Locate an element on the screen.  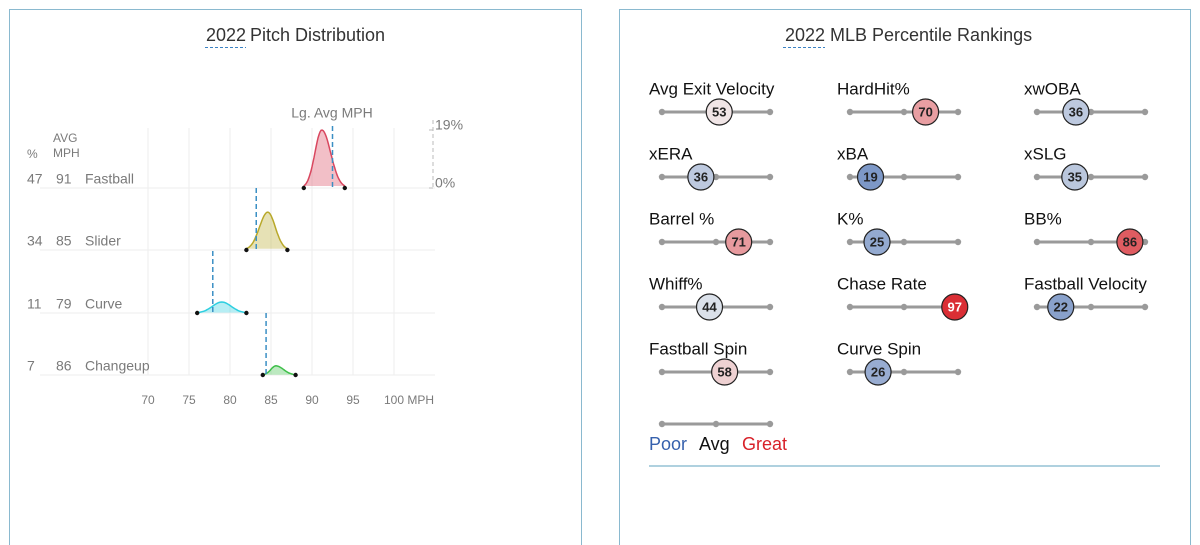
metric-name: BB% is located at coordinates (1043, 218).